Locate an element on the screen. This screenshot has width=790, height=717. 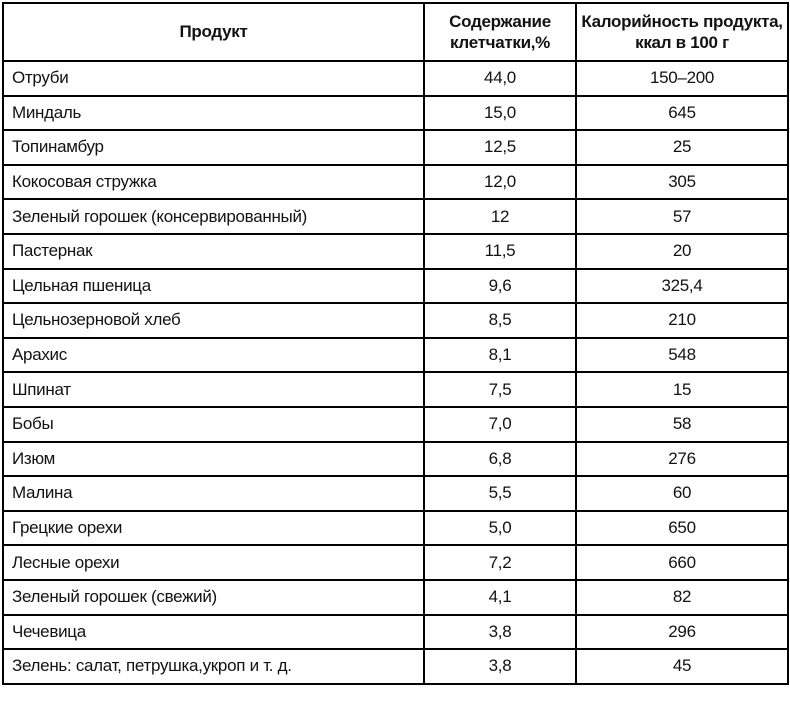
table-row: Малина 5,5 60 is located at coordinates (395, 493).